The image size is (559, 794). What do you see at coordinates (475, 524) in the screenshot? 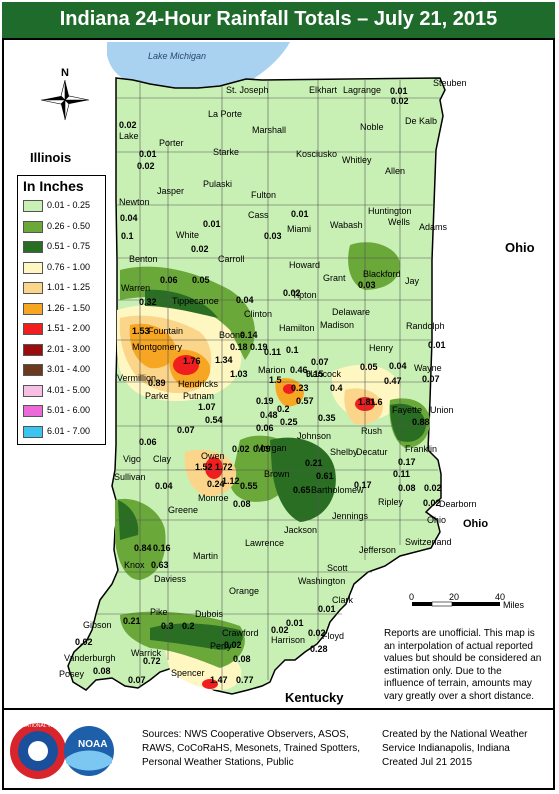
I see `state-label-ohio-south: Ohio` at bounding box center [475, 524].